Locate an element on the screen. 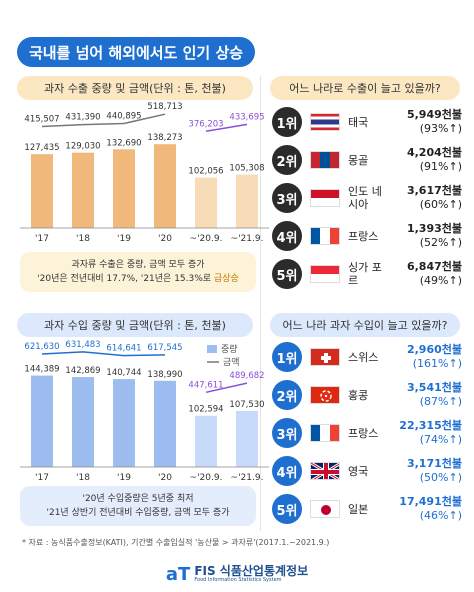 This screenshot has height=592, width=474. export-line-label-4: 376,203 is located at coordinates (205, 124).